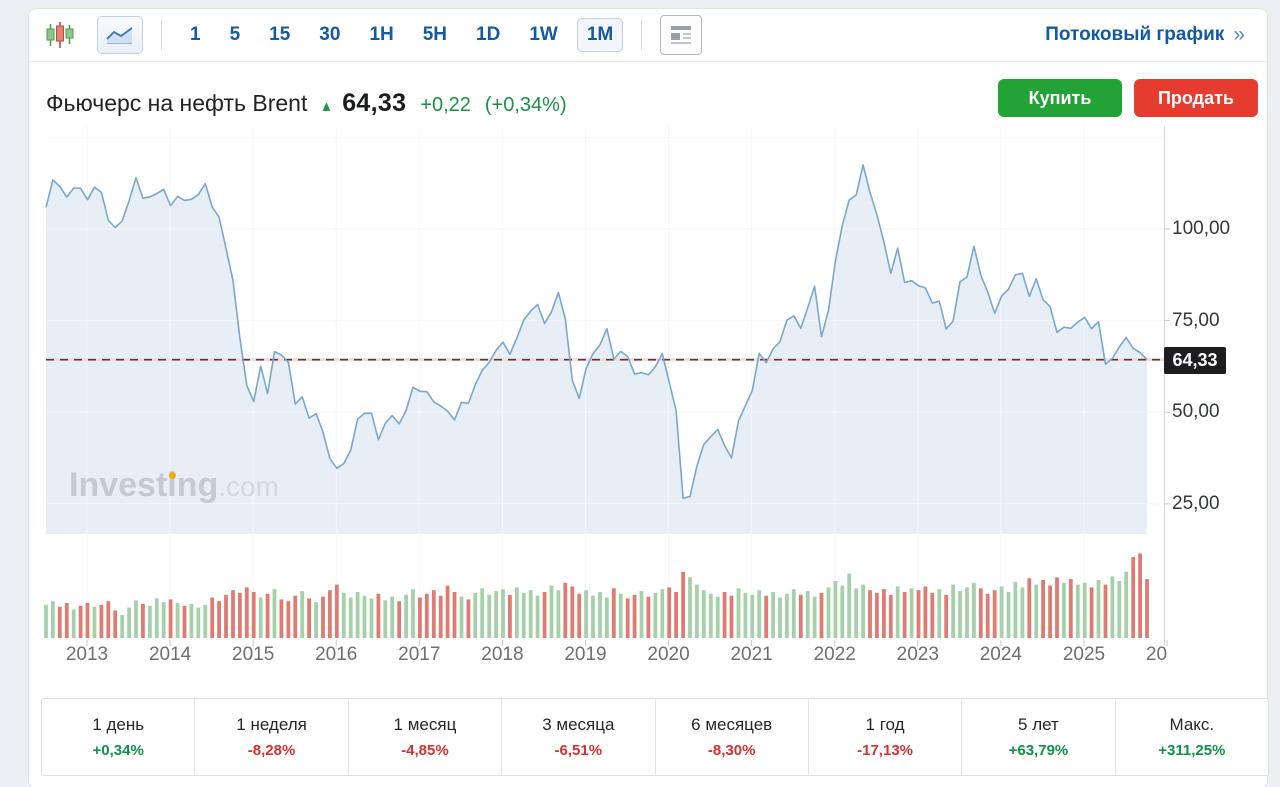  I want to click on candlestick-chart-button, so click(60, 35).